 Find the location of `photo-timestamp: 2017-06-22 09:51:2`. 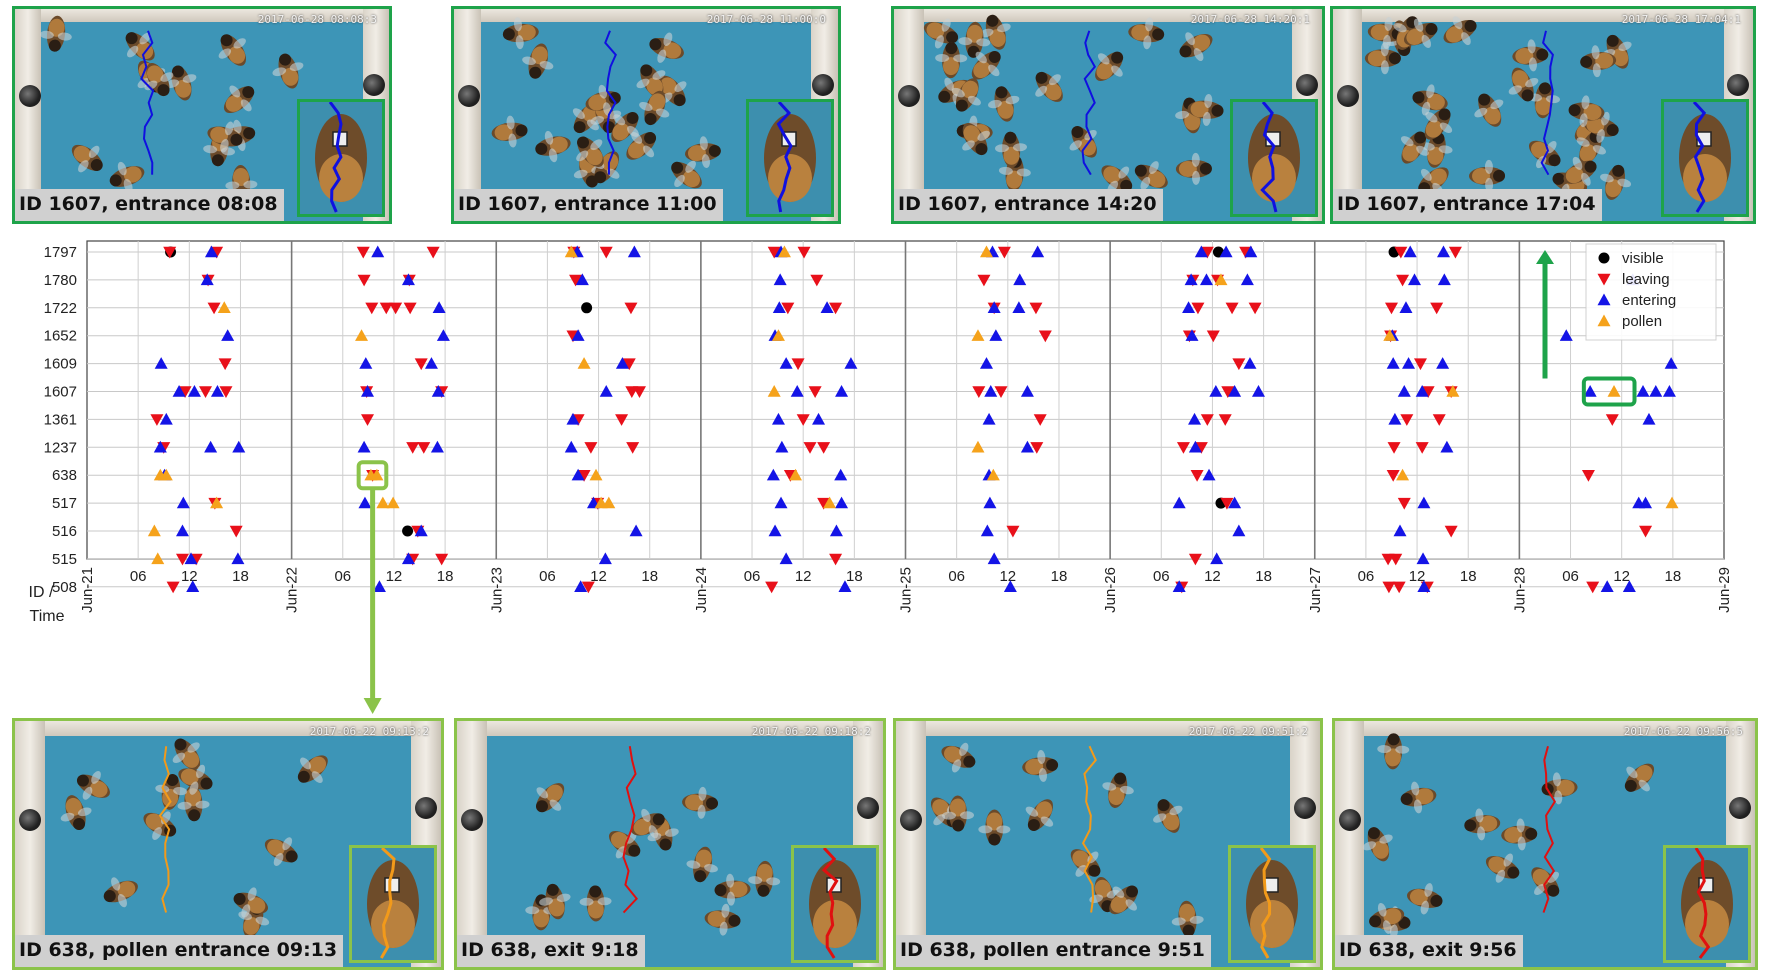

photo-timestamp: 2017-06-22 09:51:2 is located at coordinates (1248, 731).